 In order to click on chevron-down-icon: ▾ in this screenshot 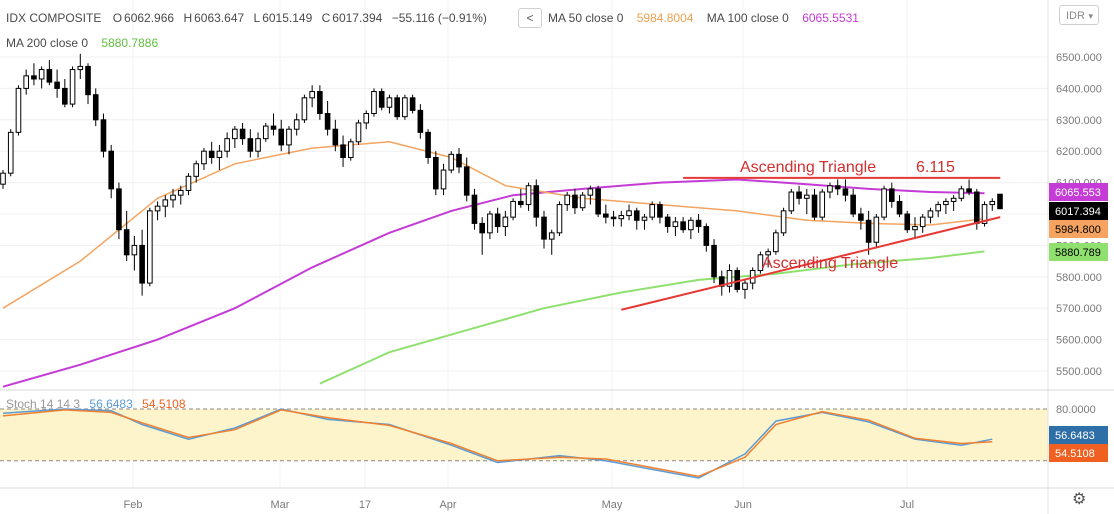, I will do `click(1090, 16)`.